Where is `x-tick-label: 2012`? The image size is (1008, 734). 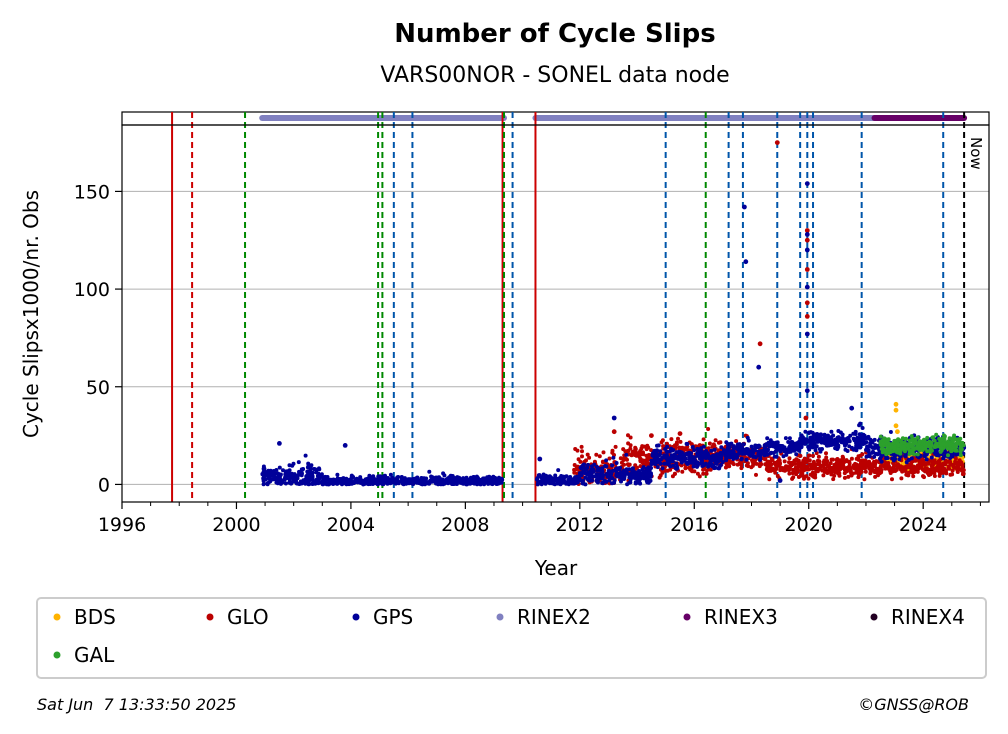 x-tick-label: 2012 is located at coordinates (580, 525).